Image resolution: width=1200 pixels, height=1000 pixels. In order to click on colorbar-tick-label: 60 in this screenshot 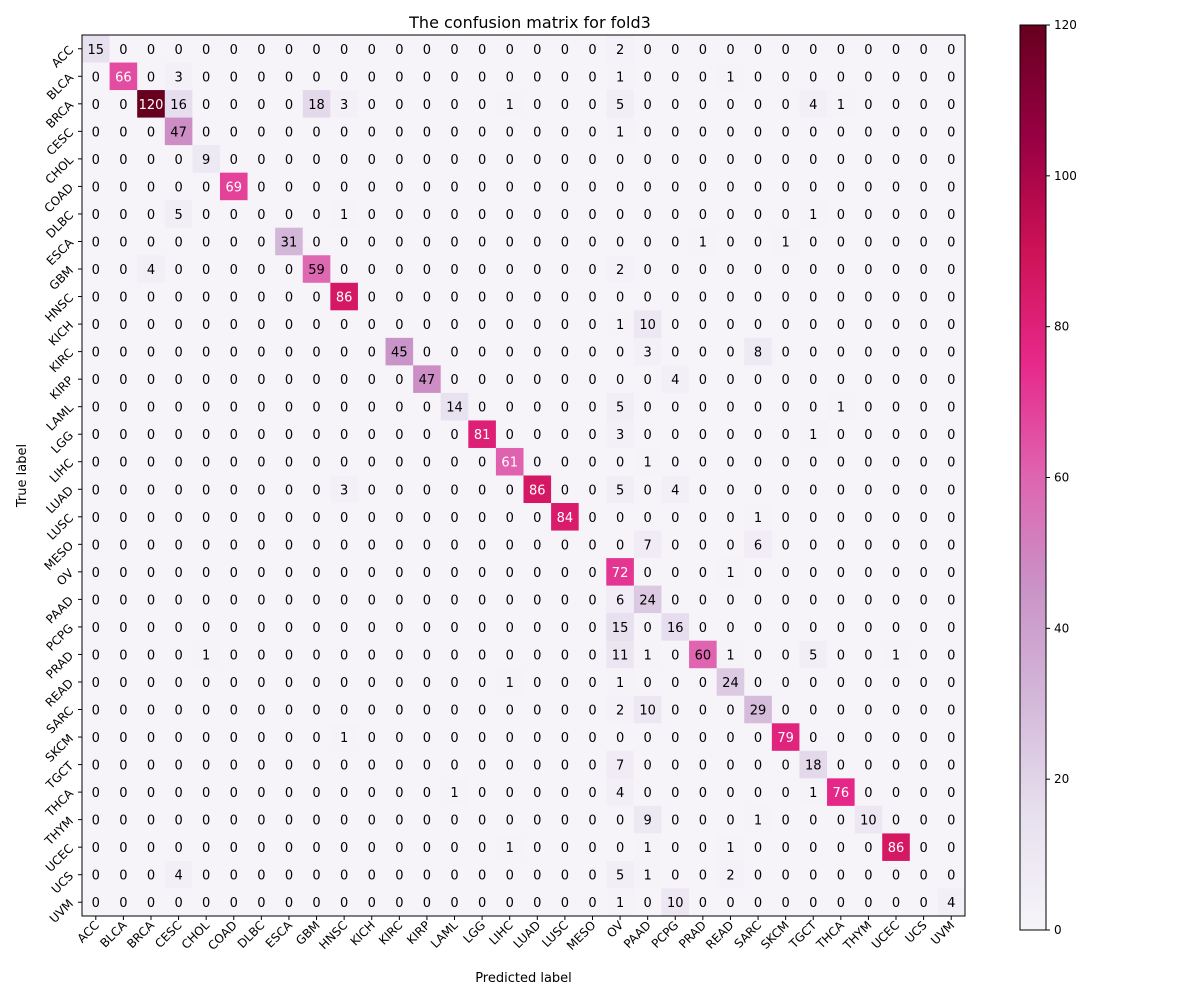, I will do `click(1061, 478)`.